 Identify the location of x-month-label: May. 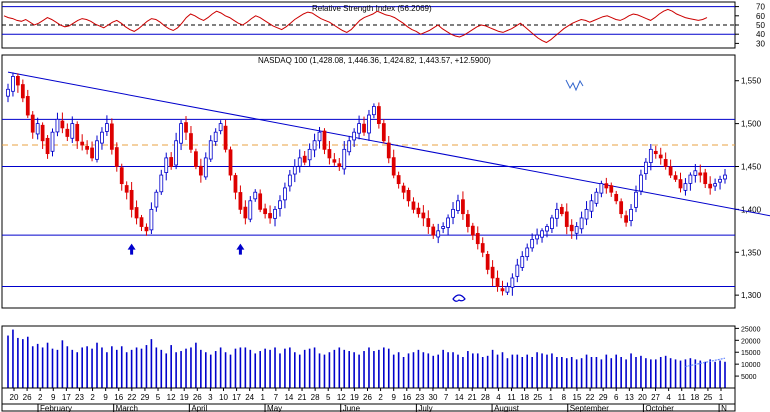
(274, 408).